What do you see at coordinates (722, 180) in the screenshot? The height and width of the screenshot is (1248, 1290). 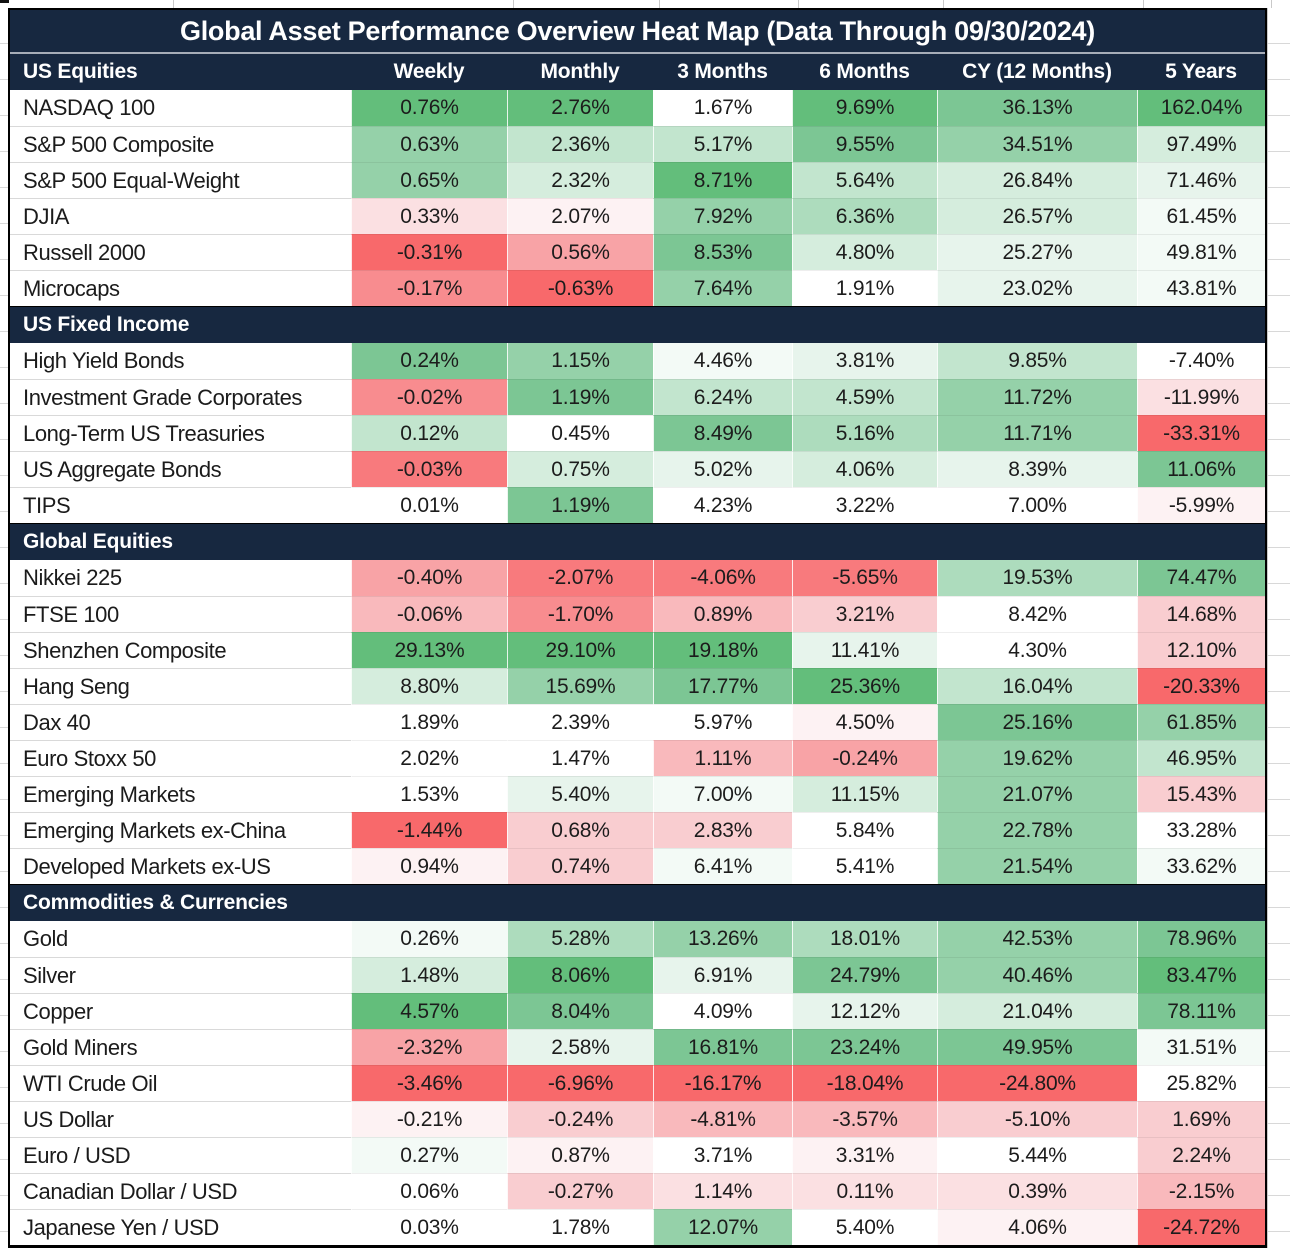 I see `value-cell: 8.71%` at bounding box center [722, 180].